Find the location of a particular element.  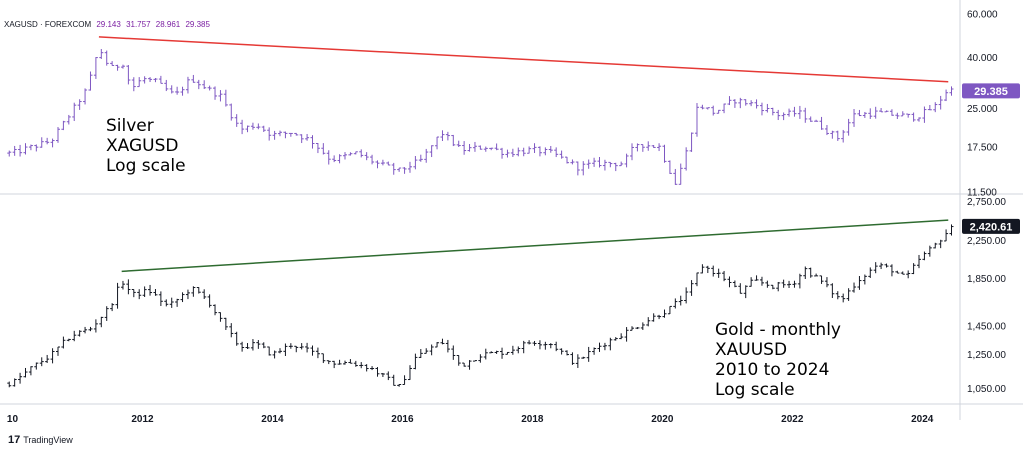

gold-trendline is located at coordinates (535, 246).